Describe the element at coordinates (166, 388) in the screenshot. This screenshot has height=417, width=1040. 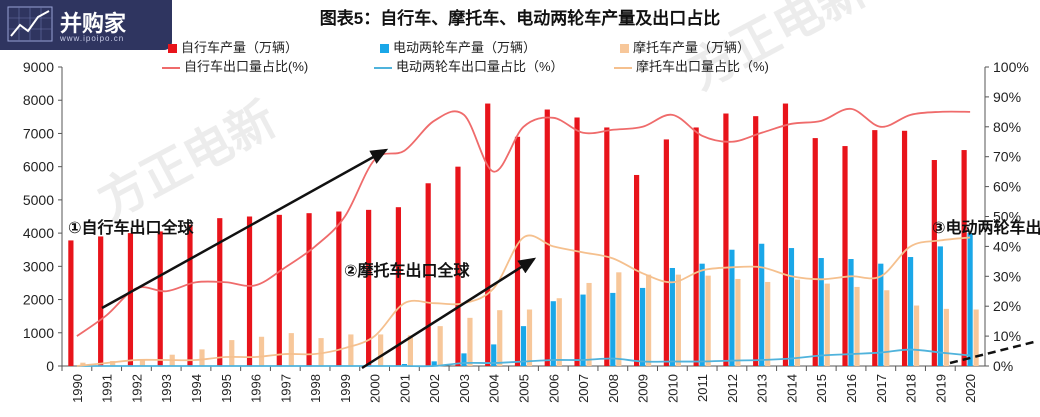
I see `x-tick-label: 1993` at that location.